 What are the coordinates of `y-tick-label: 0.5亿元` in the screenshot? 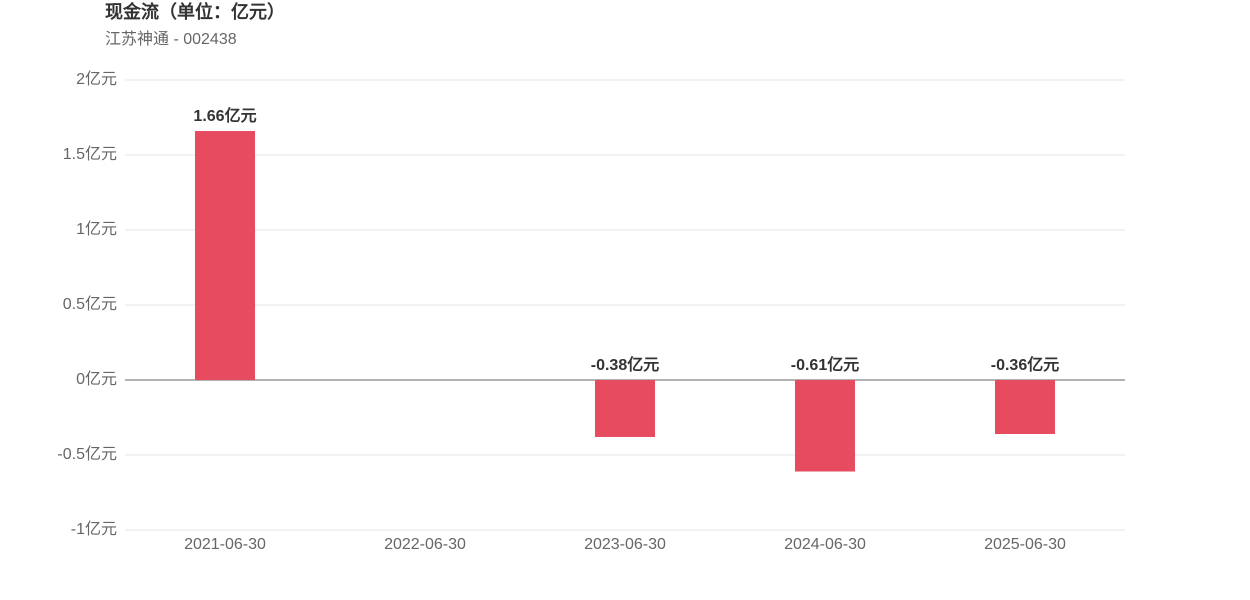 It's located at (90, 304).